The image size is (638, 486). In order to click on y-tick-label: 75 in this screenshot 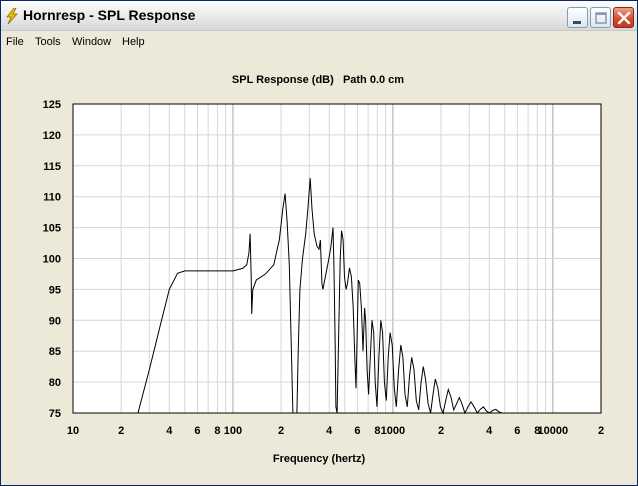, I will do `click(55, 414)`.